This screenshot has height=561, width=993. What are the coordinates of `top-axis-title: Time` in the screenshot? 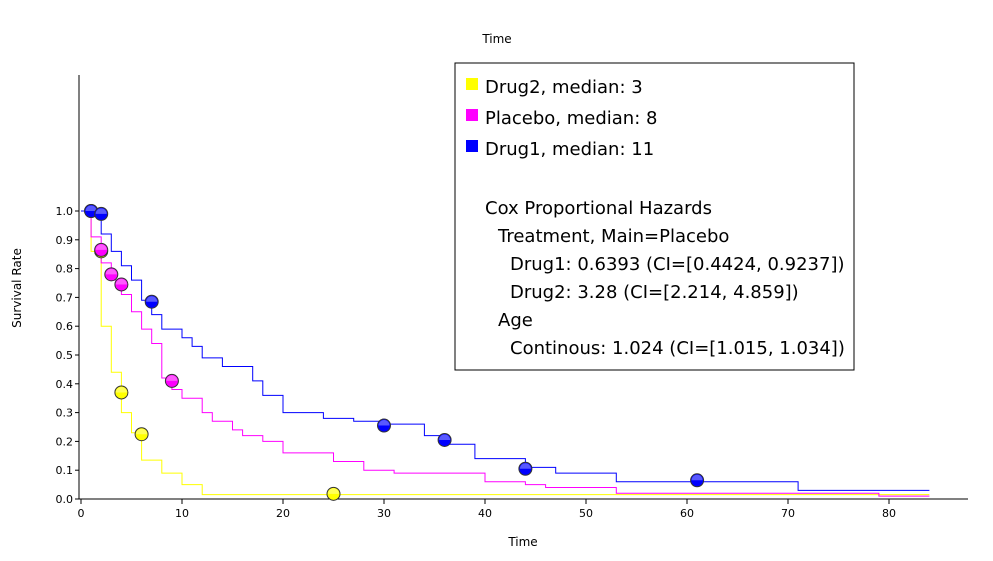 It's located at (496, 39).